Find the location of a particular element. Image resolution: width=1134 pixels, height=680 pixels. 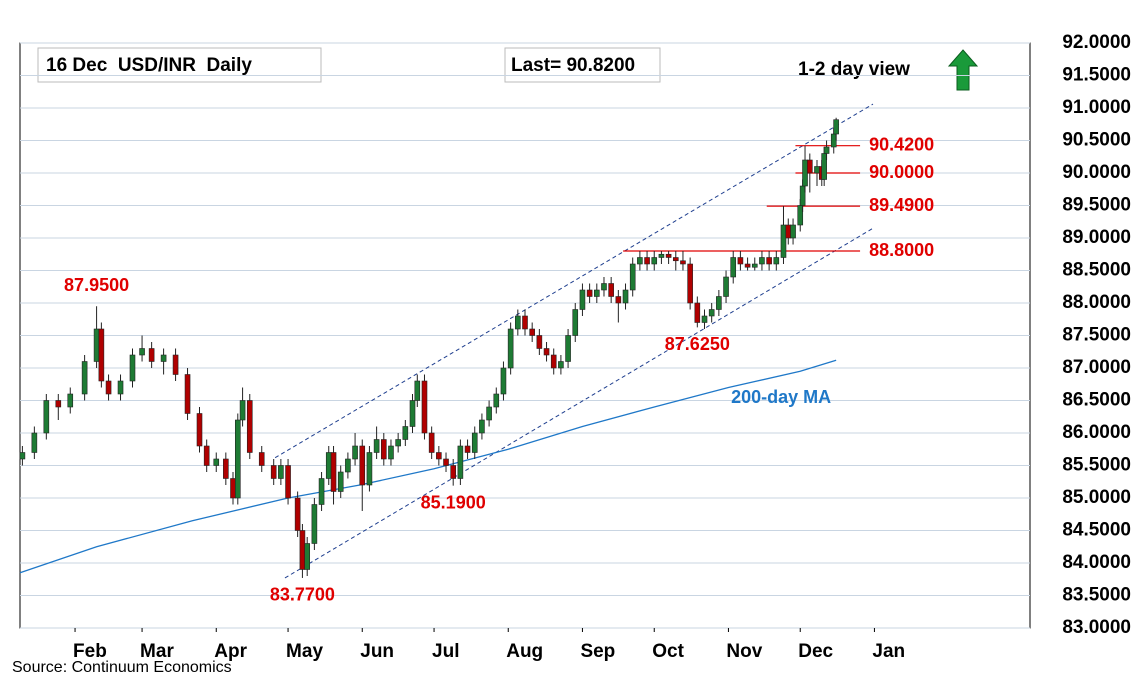

x-tick-label: Apr is located at coordinates (230, 651).